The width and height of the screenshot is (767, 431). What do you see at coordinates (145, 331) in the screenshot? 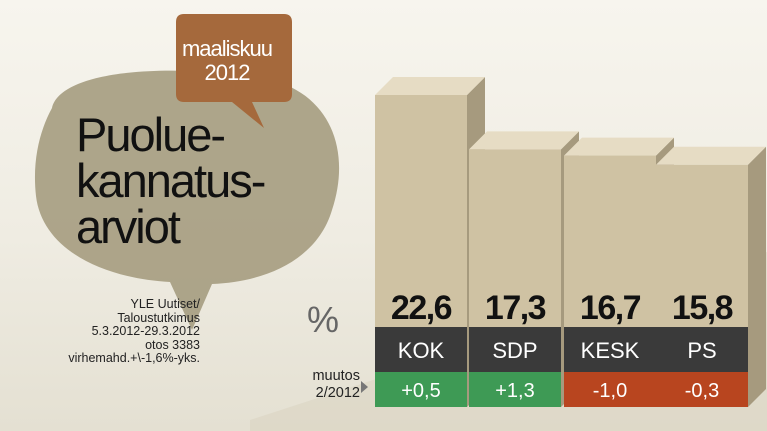
I see `source-line: 5.3.2012-29.3.2012` at bounding box center [145, 331].